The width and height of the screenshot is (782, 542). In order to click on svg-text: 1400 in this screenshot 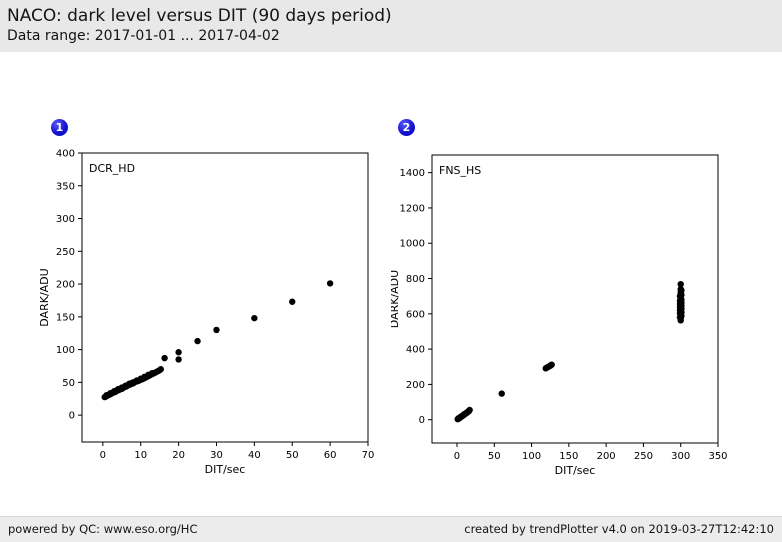, I will do `click(412, 173)`.